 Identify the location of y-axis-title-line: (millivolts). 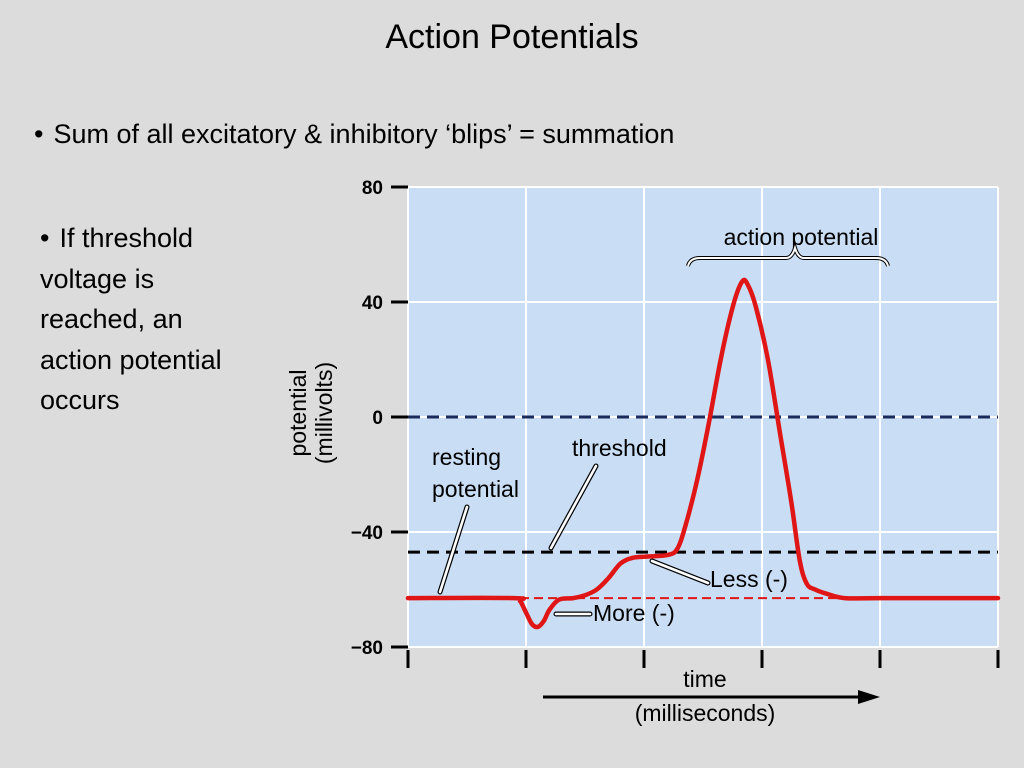
(324, 413).